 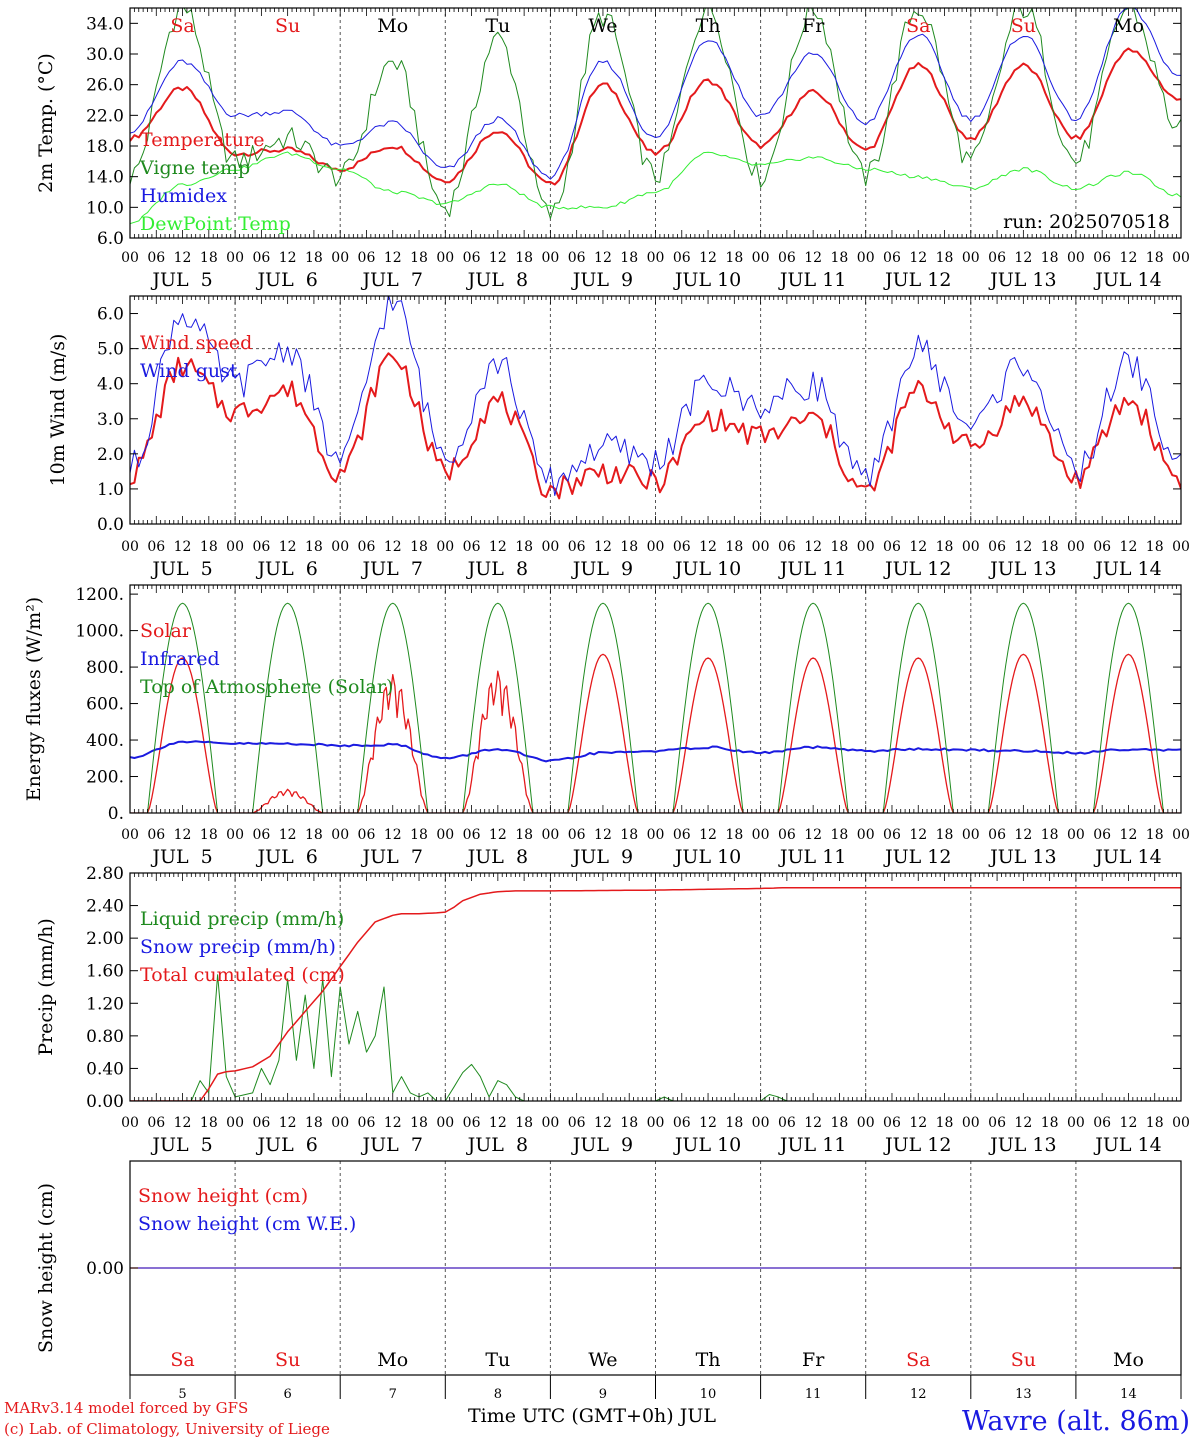 What do you see at coordinates (1128, 1360) in the screenshot?
I see `weekday-label: Mo` at bounding box center [1128, 1360].